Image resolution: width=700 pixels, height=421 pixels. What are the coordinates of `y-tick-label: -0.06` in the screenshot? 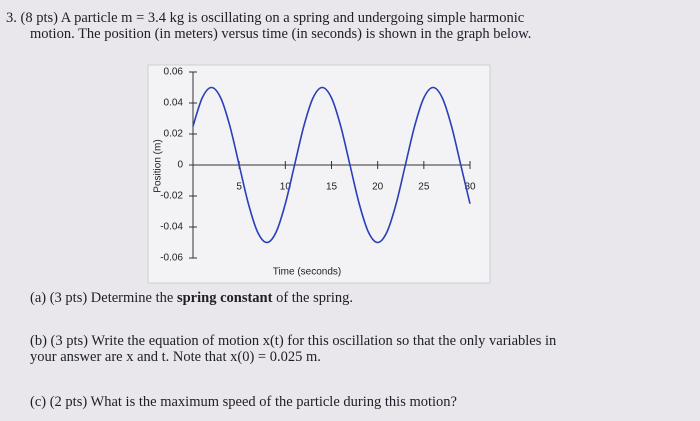 It's located at (171, 258).